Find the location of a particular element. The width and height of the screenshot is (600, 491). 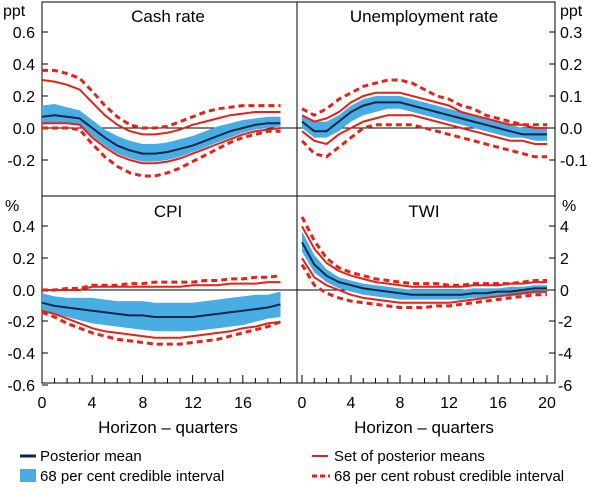

y-tick-label: -6 is located at coordinates (565, 386).